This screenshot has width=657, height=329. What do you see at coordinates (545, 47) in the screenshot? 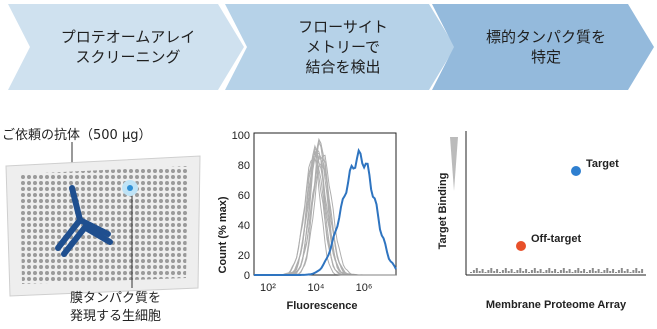
I see `step-3-label: 標的タンパク質を 特定` at bounding box center [545, 47].